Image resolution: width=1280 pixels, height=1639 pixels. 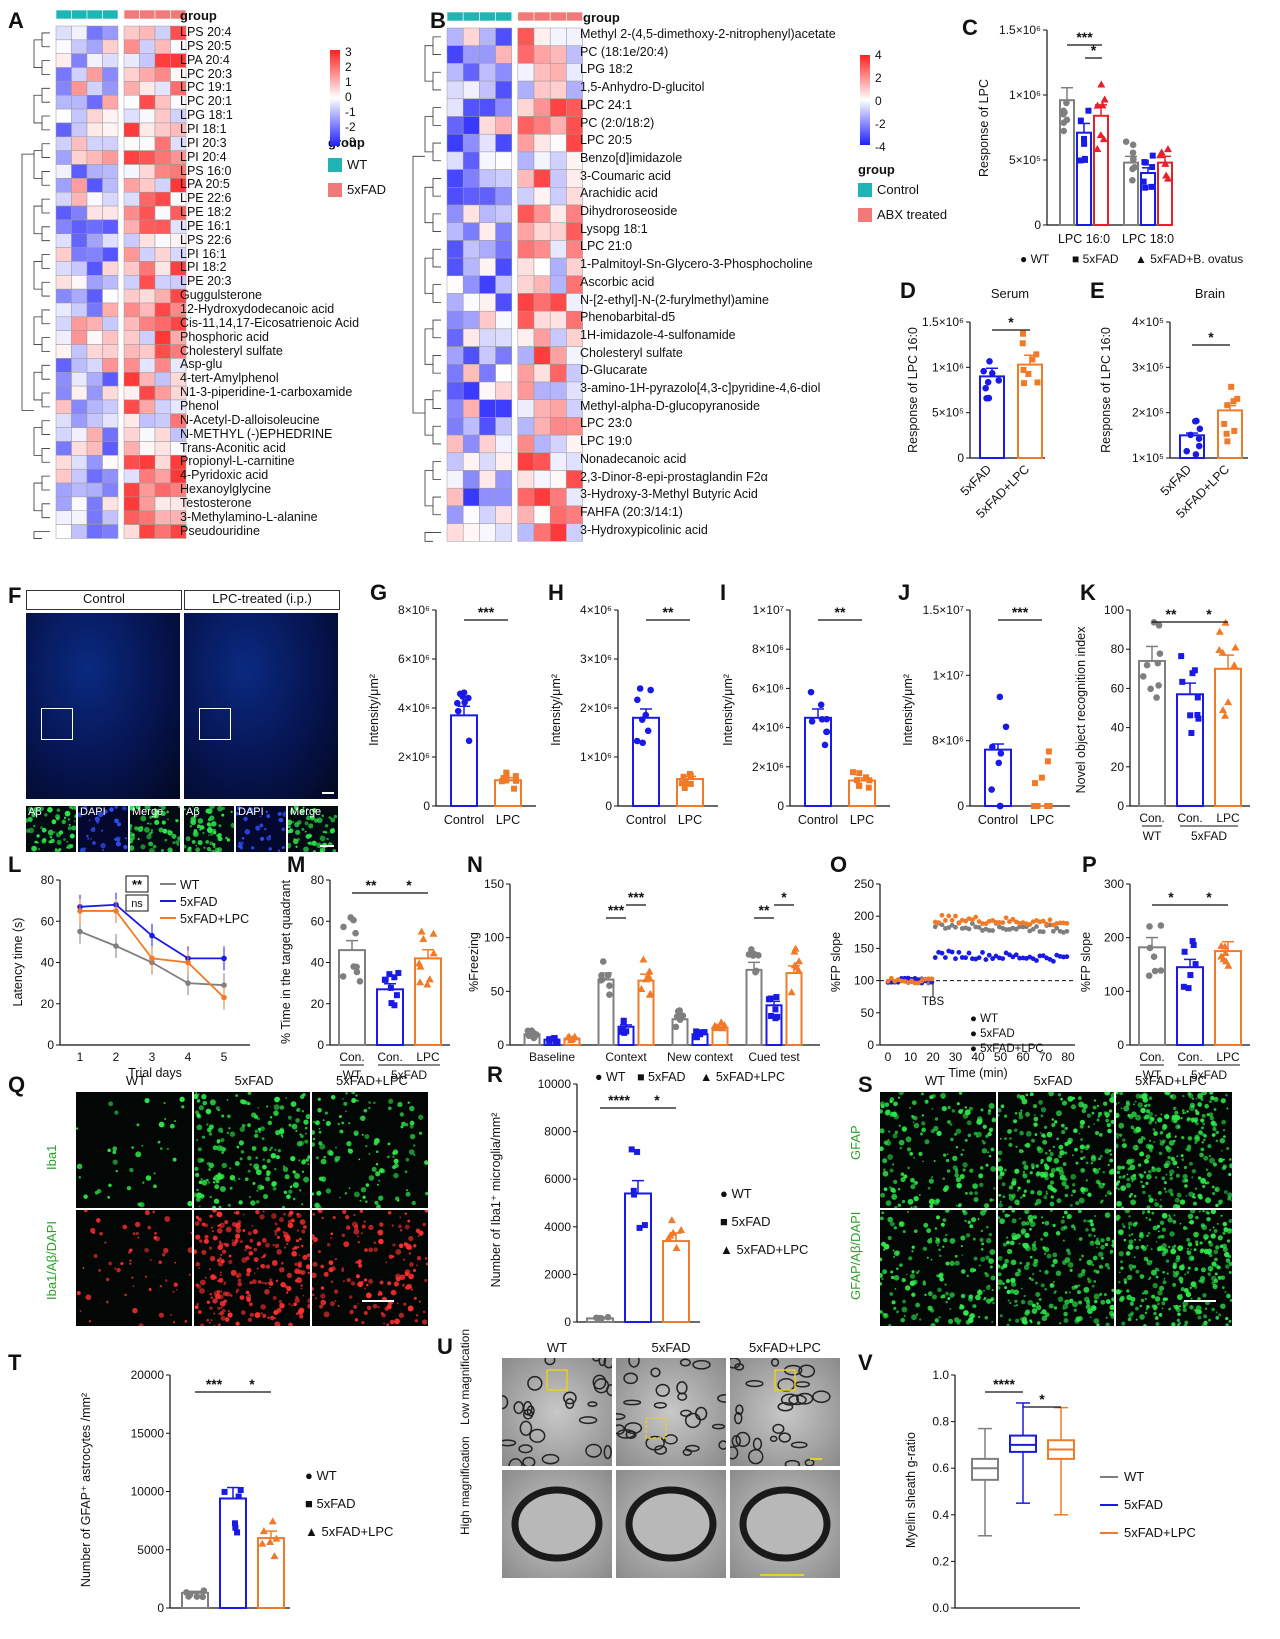 I want to click on heatmap-row-label: 2,3-Dinor-8-epi-prostaglandin F2α, so click(x=674, y=476).